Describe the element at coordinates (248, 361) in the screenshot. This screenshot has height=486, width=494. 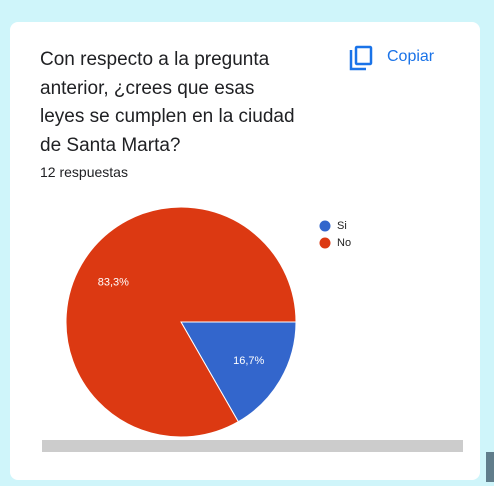
I see `data-label: 16,7%` at that location.